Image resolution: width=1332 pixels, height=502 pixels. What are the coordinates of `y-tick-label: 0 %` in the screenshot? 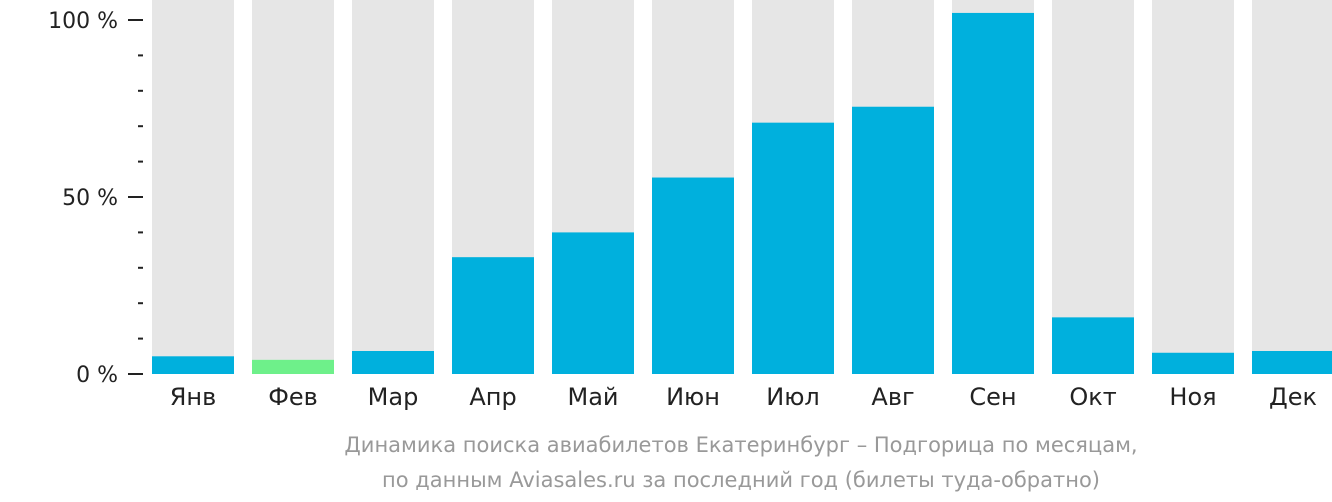 It's located at (97, 375).